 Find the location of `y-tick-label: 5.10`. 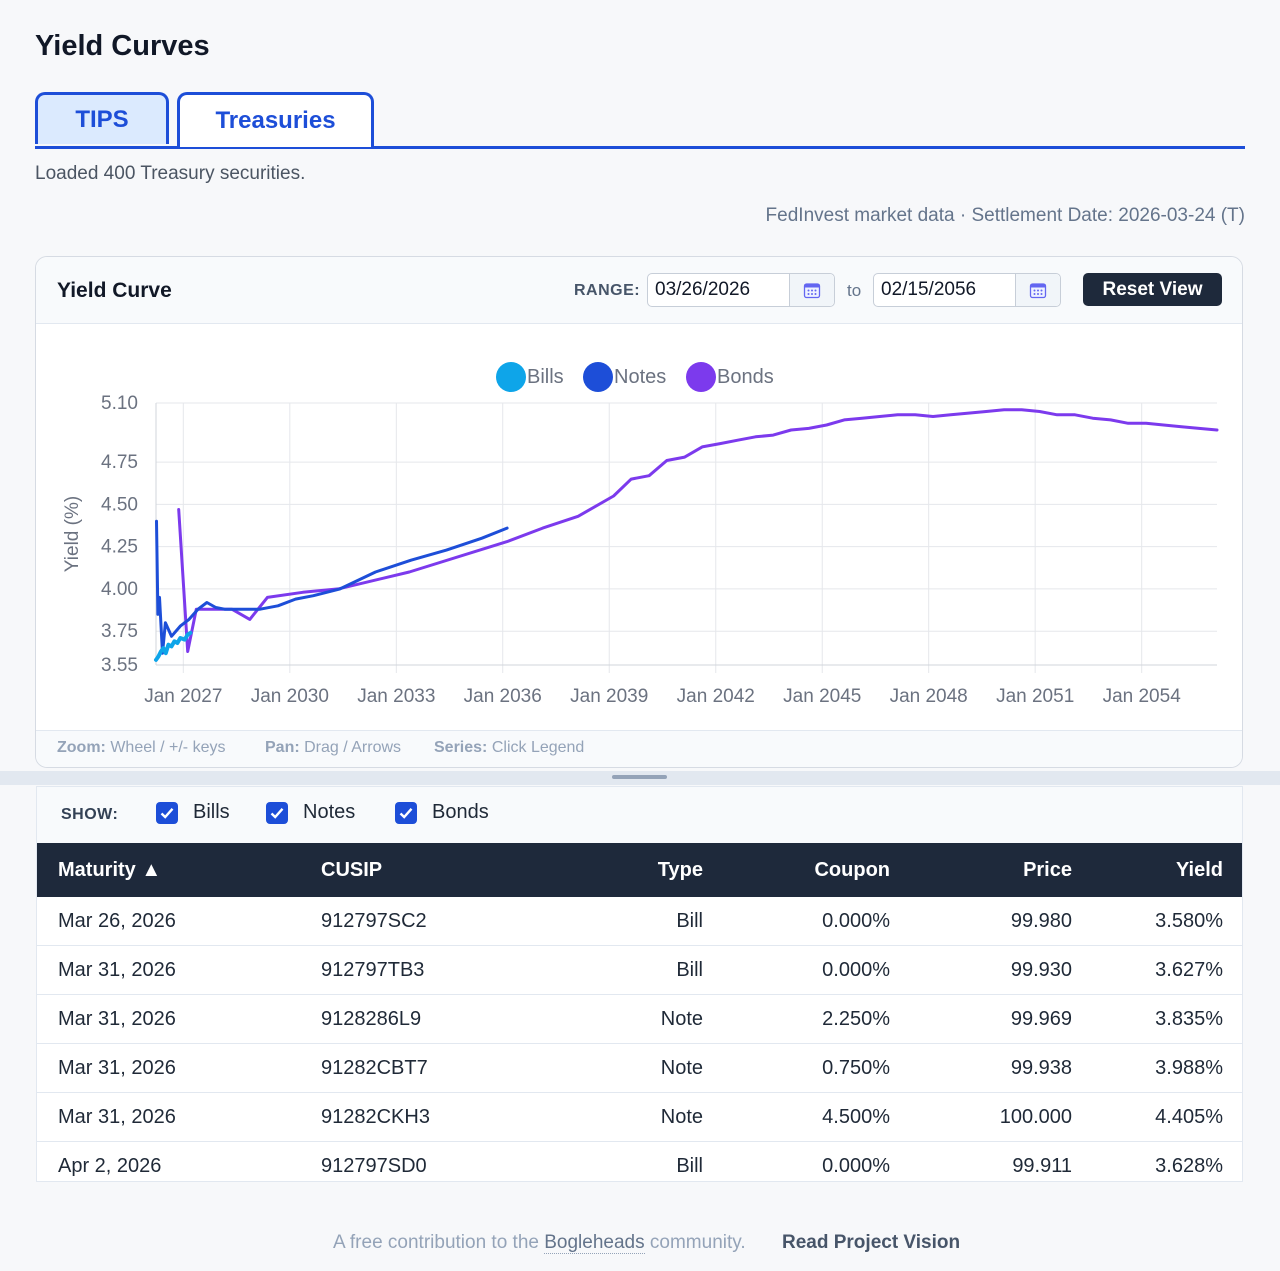

y-tick-label: 5.10 is located at coordinates (119, 403).